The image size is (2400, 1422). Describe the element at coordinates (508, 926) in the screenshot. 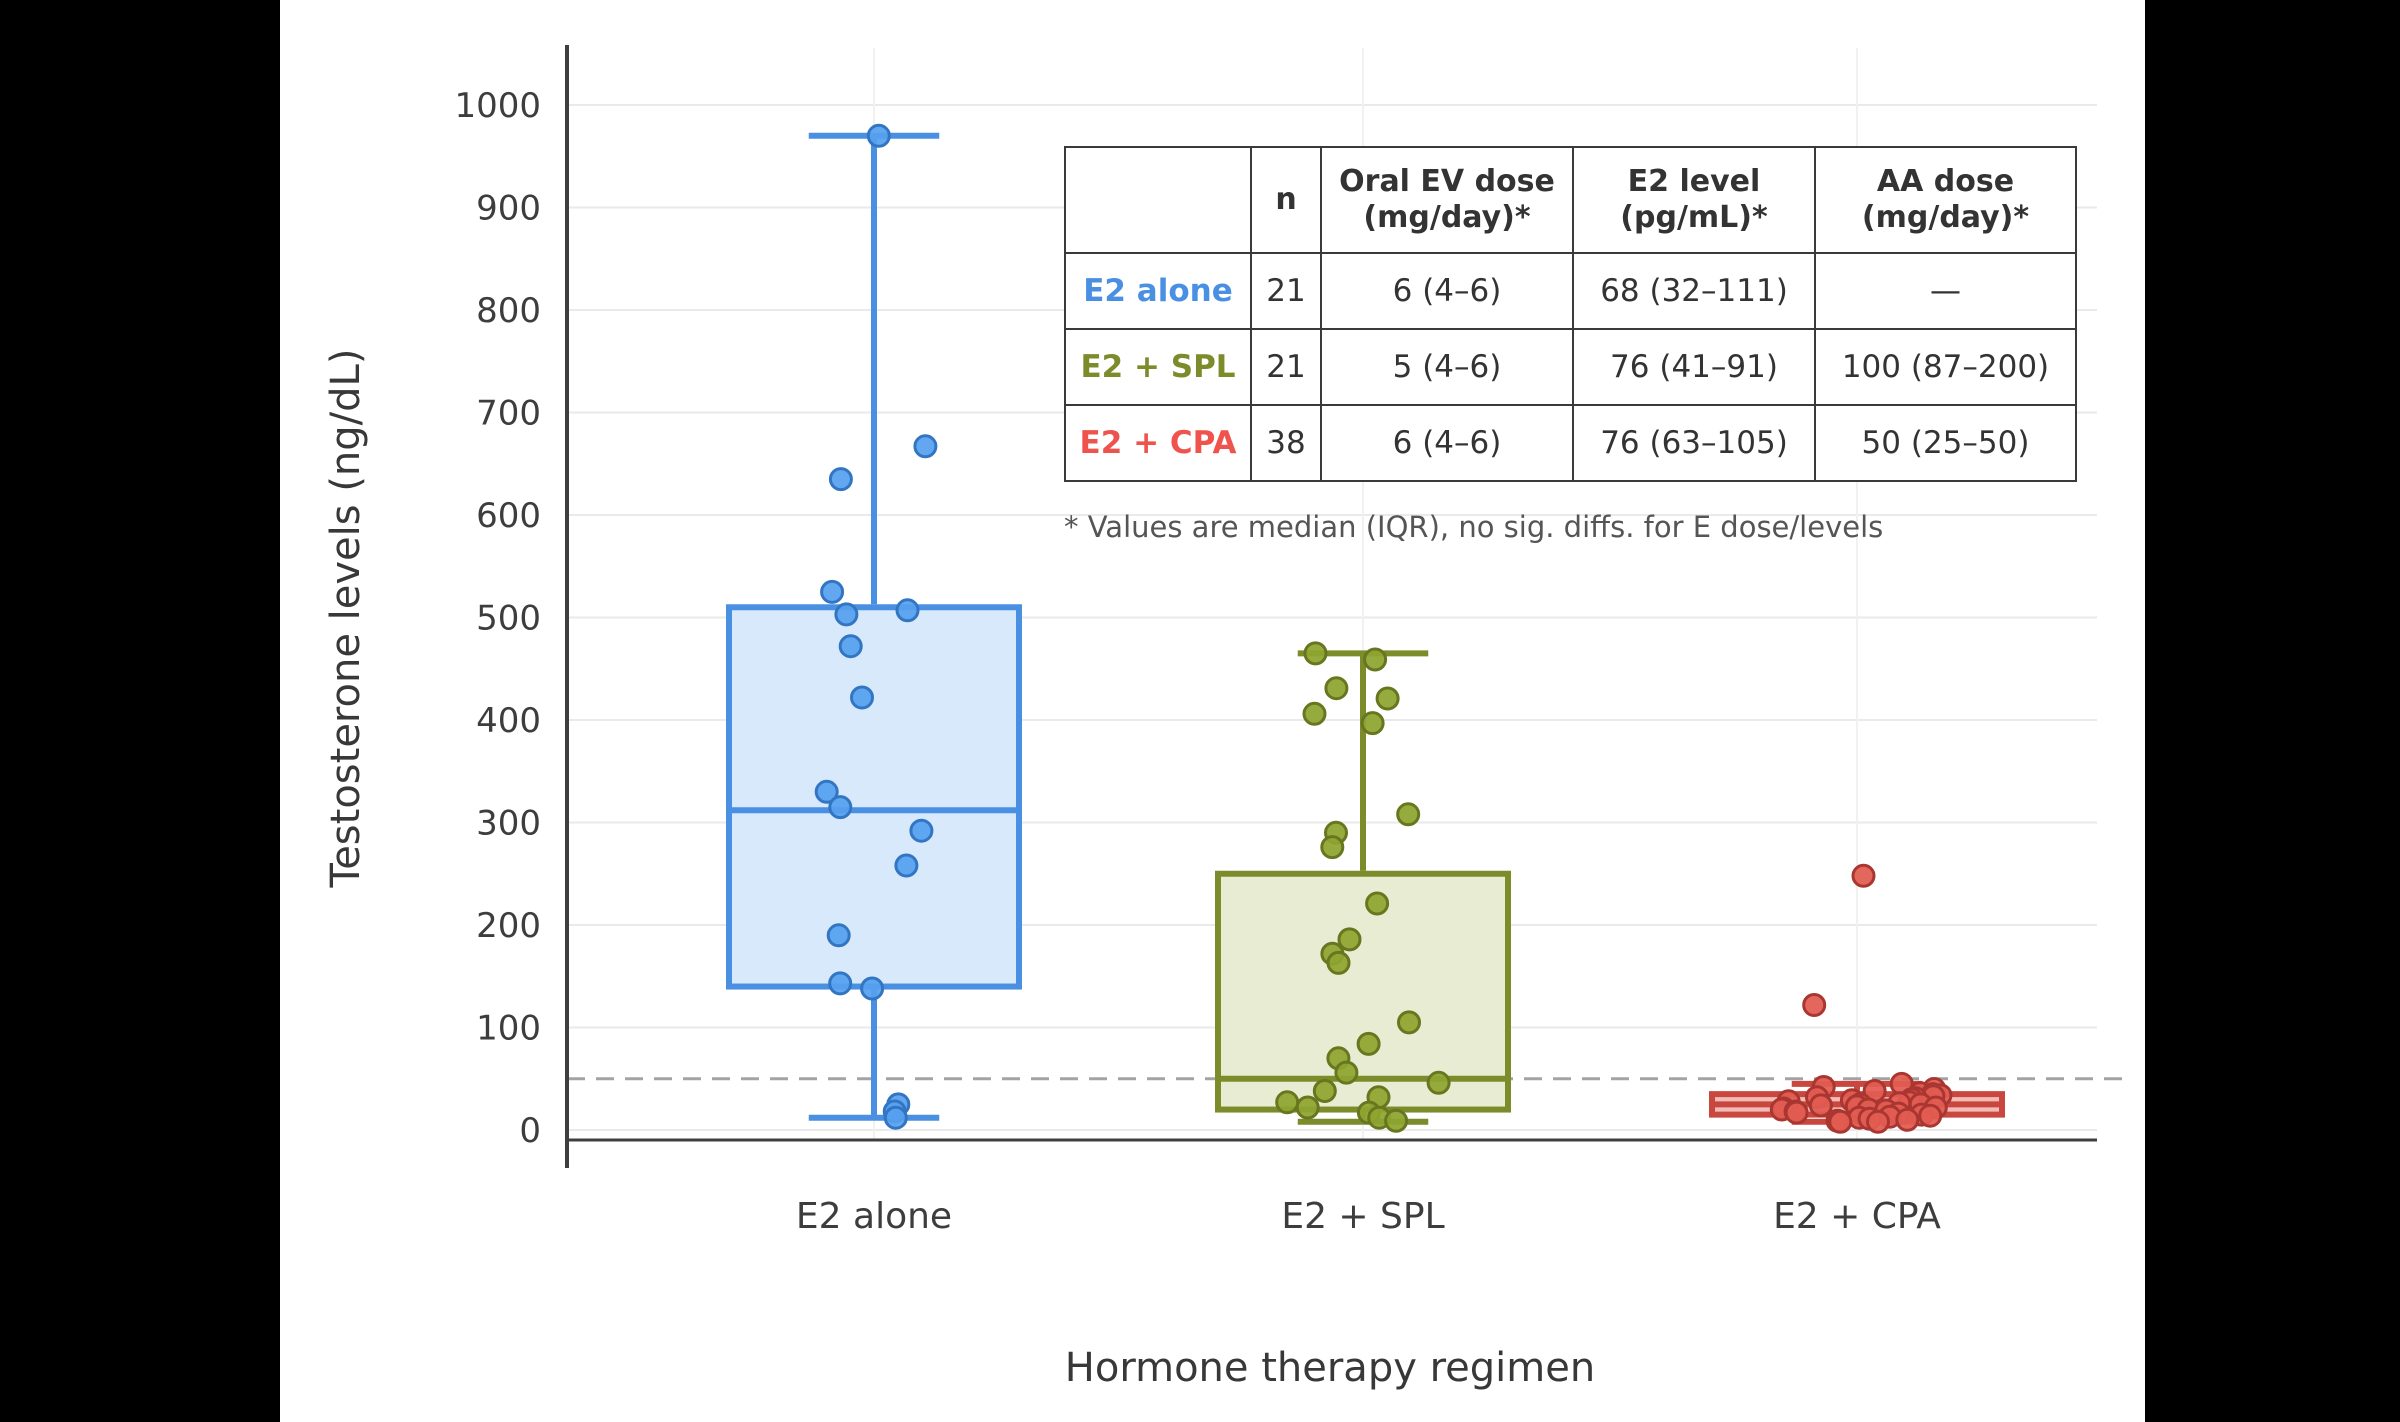

I see `svg-text: 200` at that location.